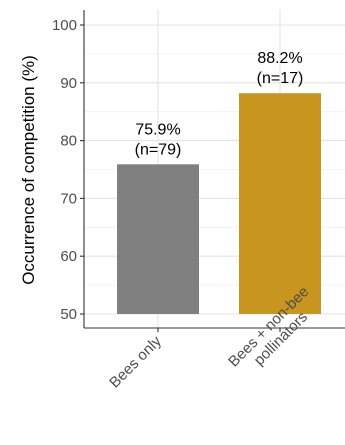  Describe the element at coordinates (64, 25) in the screenshot. I see `y-tick-label: 100` at that location.